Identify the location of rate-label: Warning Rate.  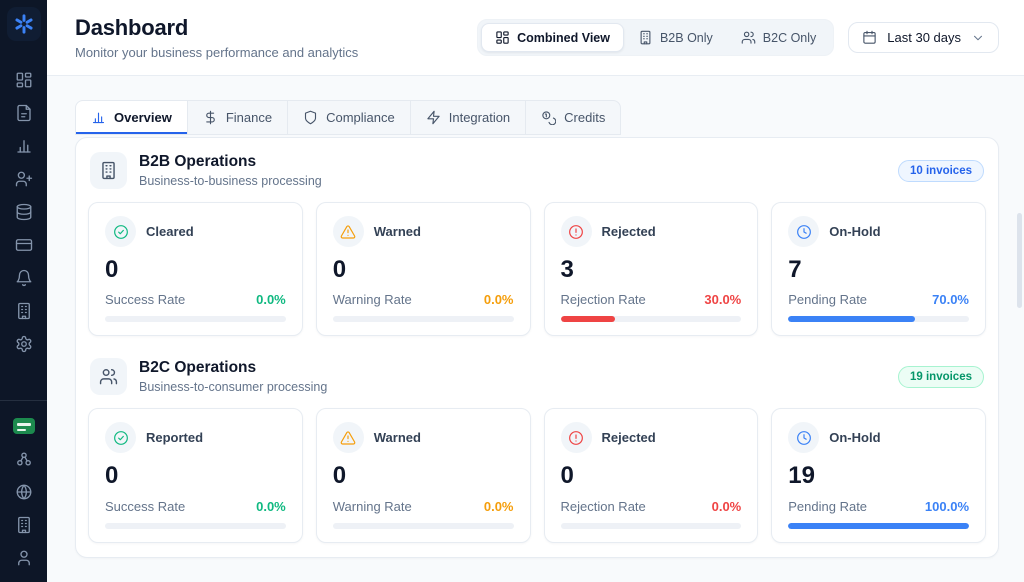
(372, 506).